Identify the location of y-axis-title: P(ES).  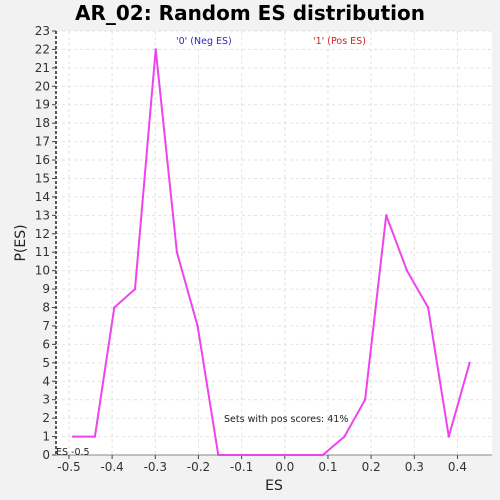
(21, 242).